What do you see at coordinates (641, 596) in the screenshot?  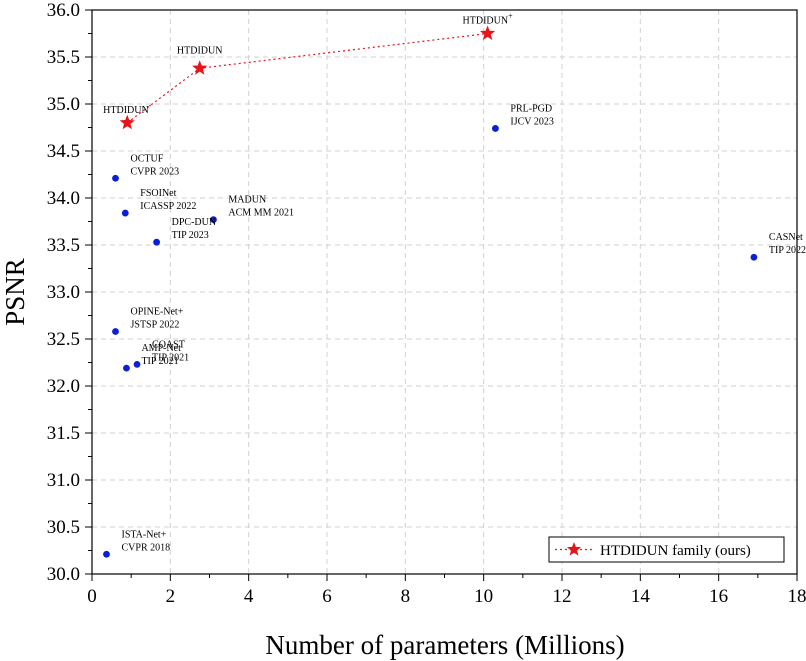 I see `x-tick-label: 14` at bounding box center [641, 596].